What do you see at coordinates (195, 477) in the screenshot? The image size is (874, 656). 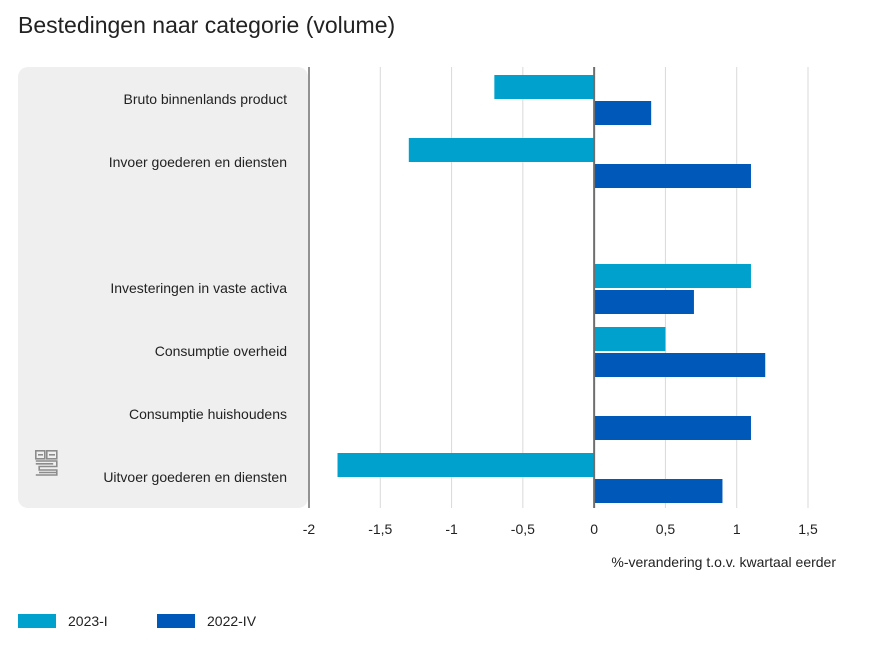 I see `category-label: Uitvoer goederen en diensten` at bounding box center [195, 477].